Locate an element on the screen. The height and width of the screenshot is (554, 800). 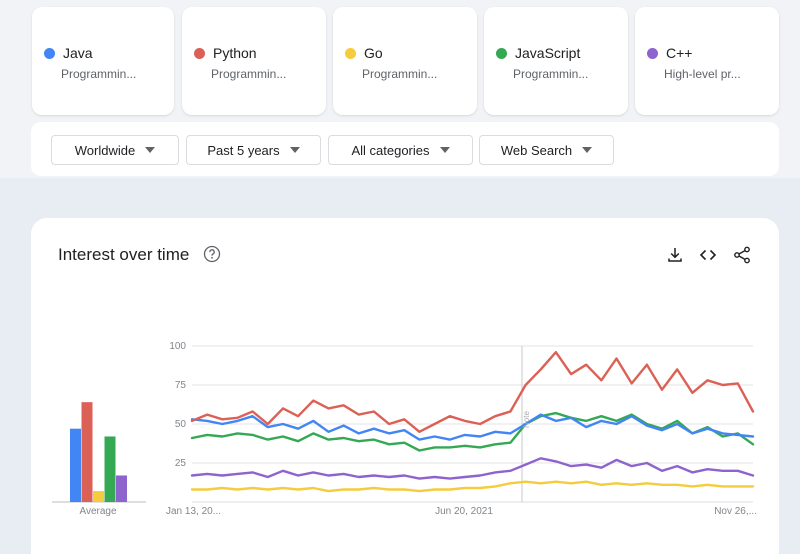
search-type-dropdown: Web Search is located at coordinates (546, 150).